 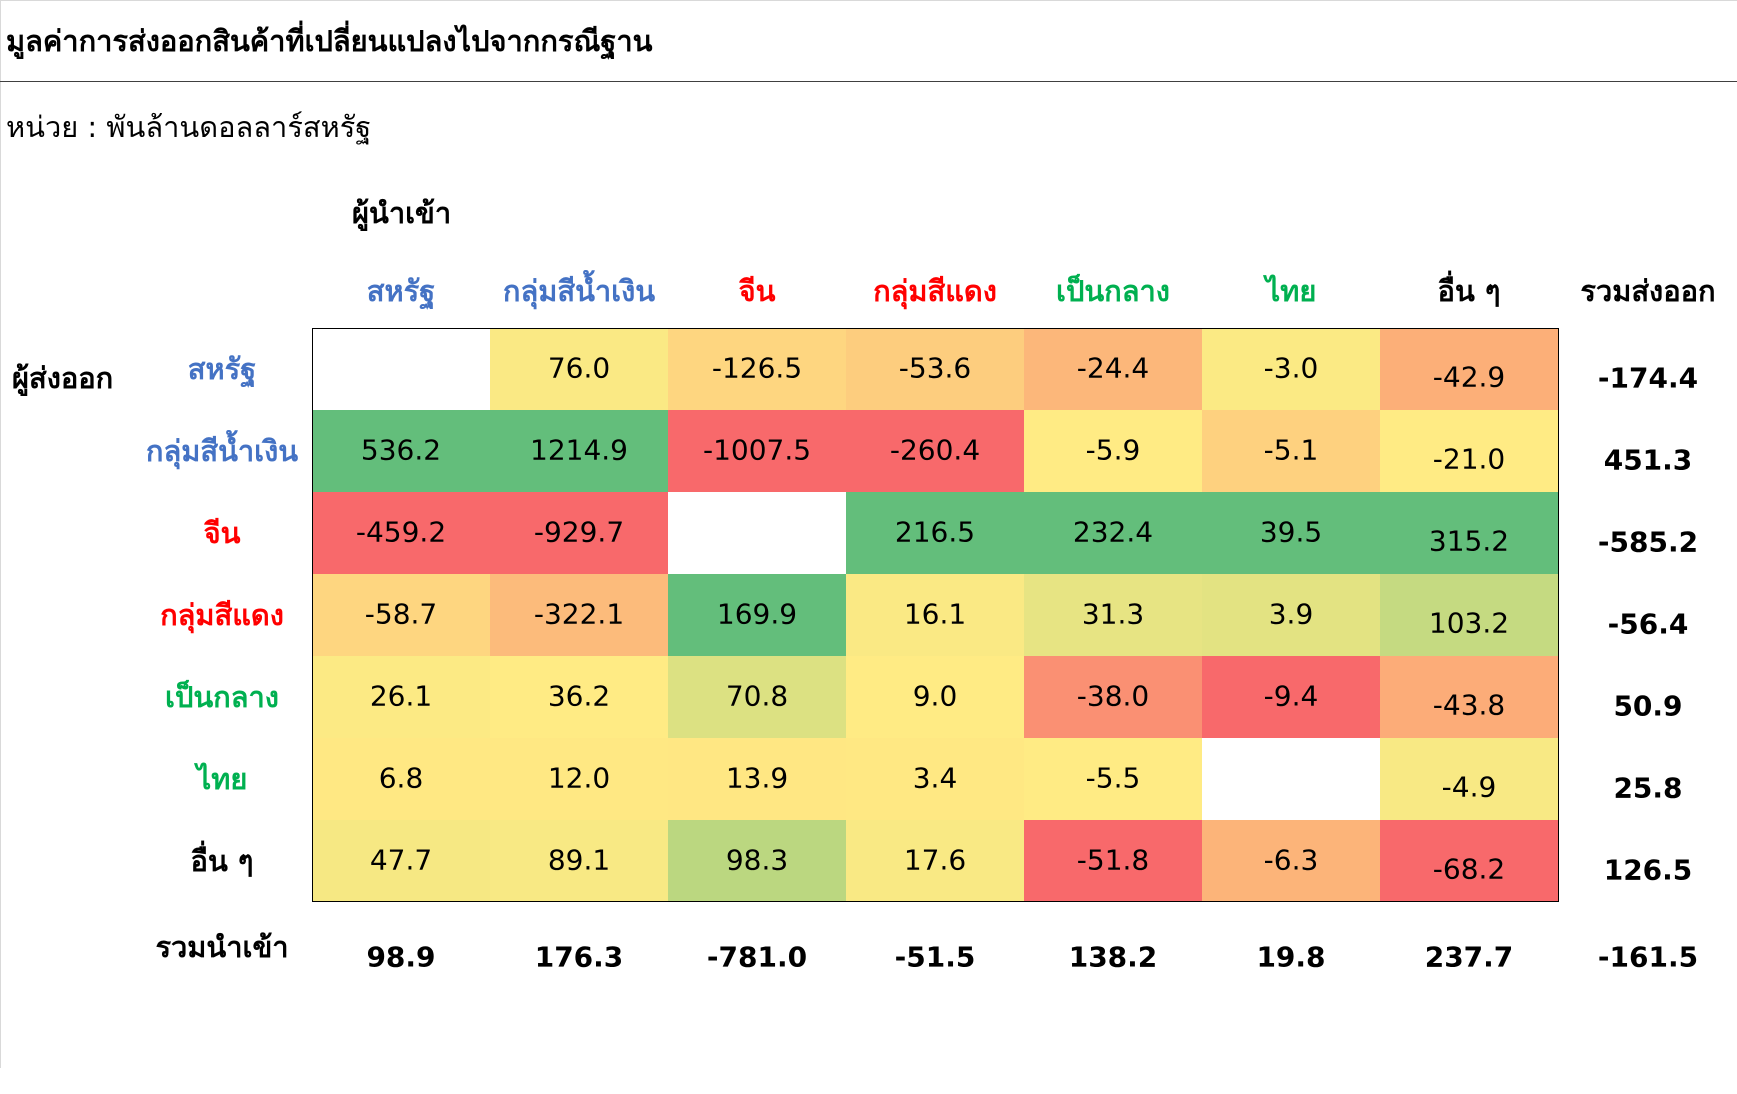 I want to click on cell-value-label: -4.9, so click(x=1469, y=787).